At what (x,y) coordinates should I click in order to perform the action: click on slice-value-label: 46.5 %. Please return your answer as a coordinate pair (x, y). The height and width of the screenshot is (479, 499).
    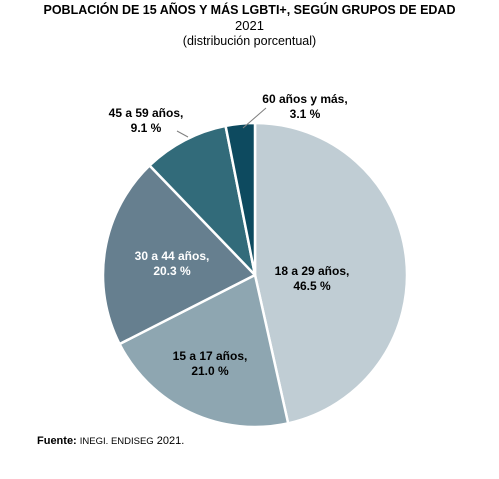
    Looking at the image, I should click on (312, 286).